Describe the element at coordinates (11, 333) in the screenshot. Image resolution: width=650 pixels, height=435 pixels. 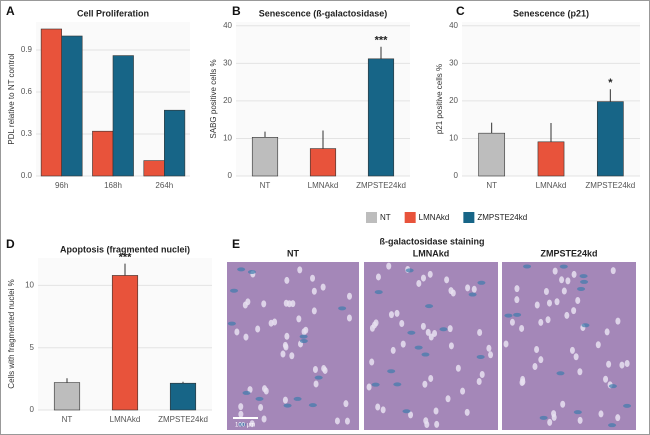
I see `y-axis-label: Cells with fragmented nuclei %` at that location.